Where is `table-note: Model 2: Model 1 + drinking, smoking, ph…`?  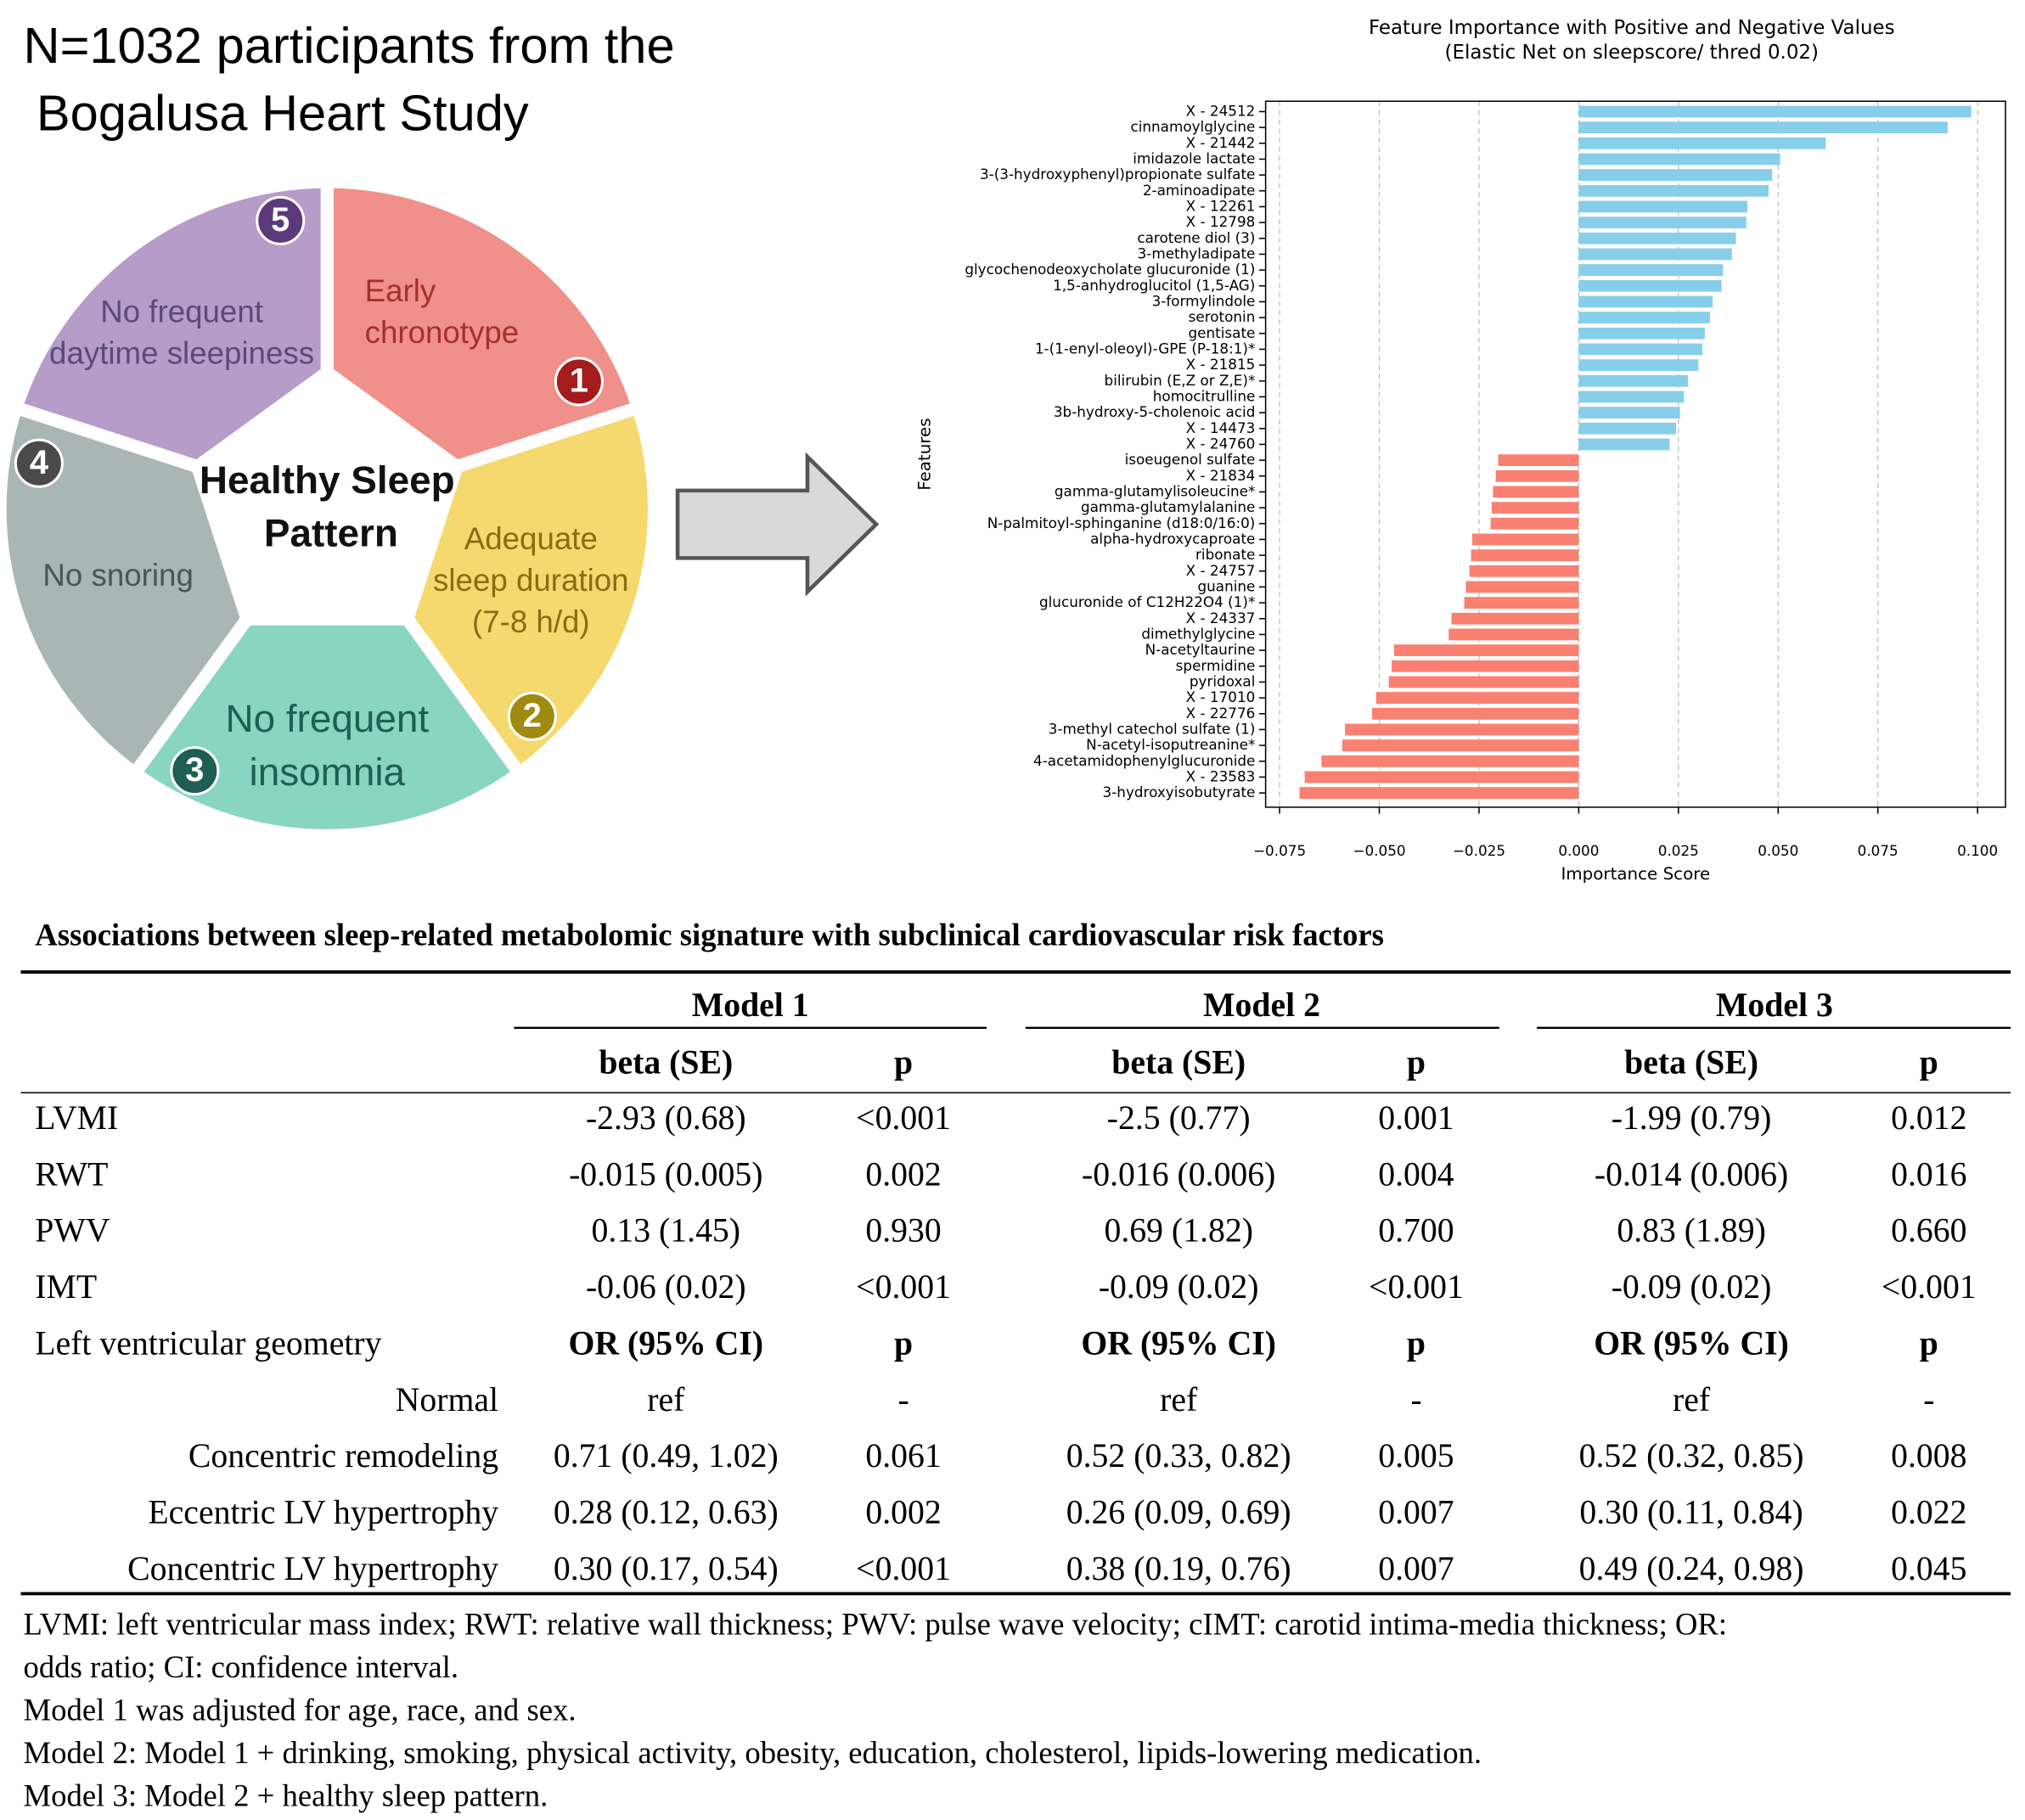
table-note: Model 2: Model 1 + drinking, smoking, ph… is located at coordinates (753, 1753).